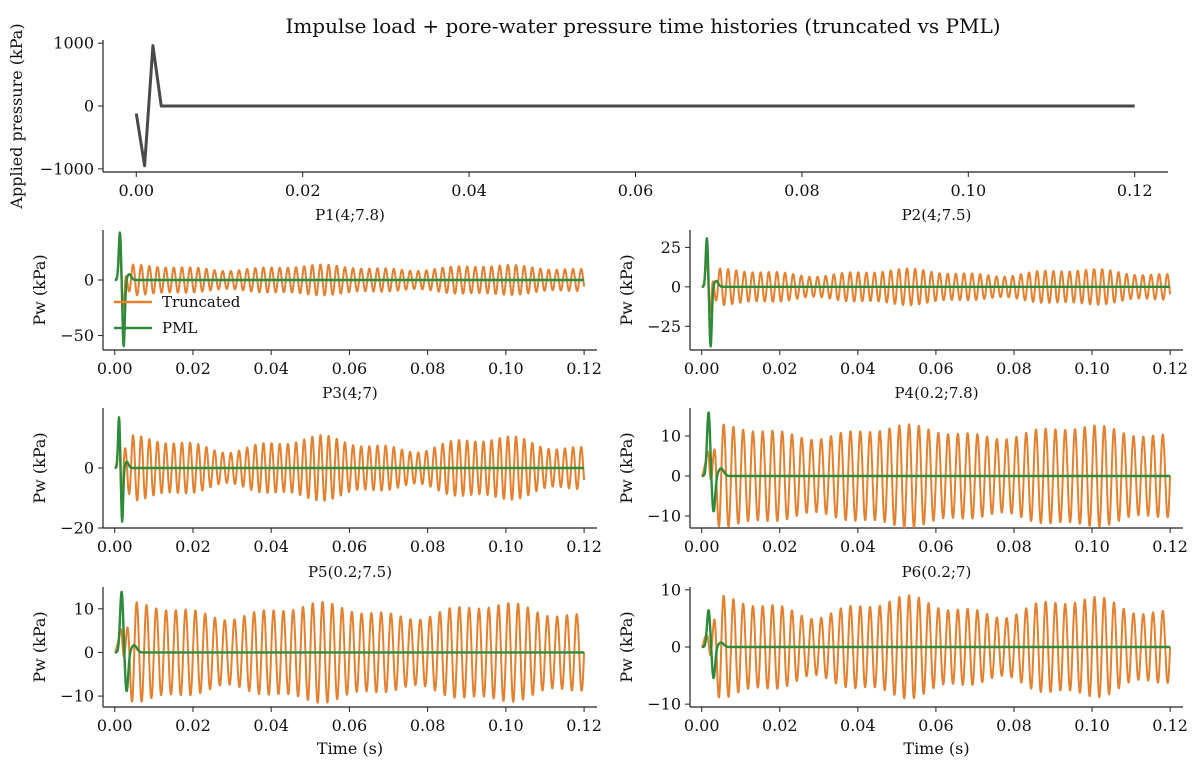 This screenshot has height=762, width=1192. What do you see at coordinates (73, 43) in the screenshot?
I see `y-tick-label: 1000` at bounding box center [73, 43].